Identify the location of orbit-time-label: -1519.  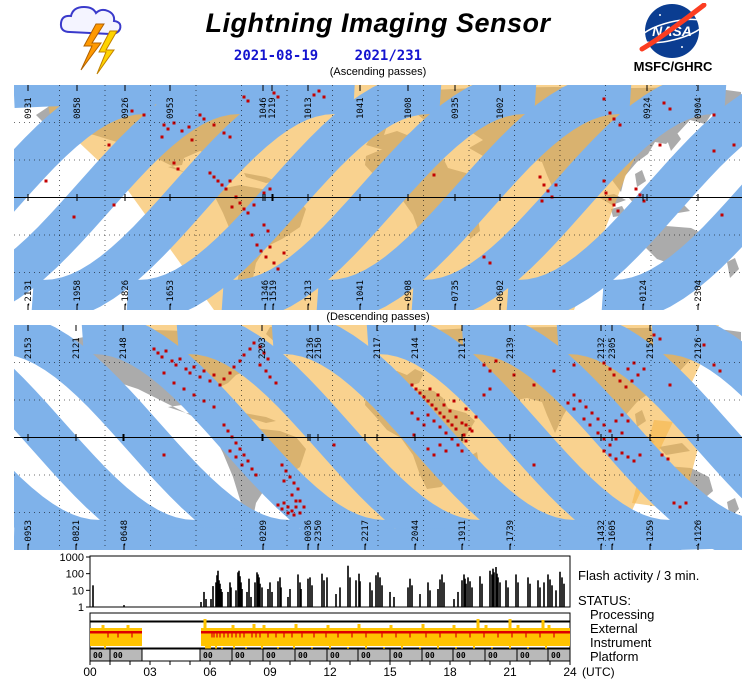
(274, 293).